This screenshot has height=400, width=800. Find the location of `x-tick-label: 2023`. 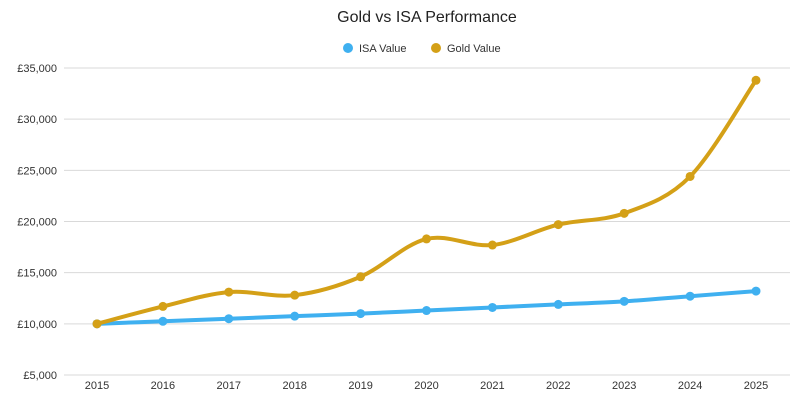

x-tick-label: 2023 is located at coordinates (624, 386).